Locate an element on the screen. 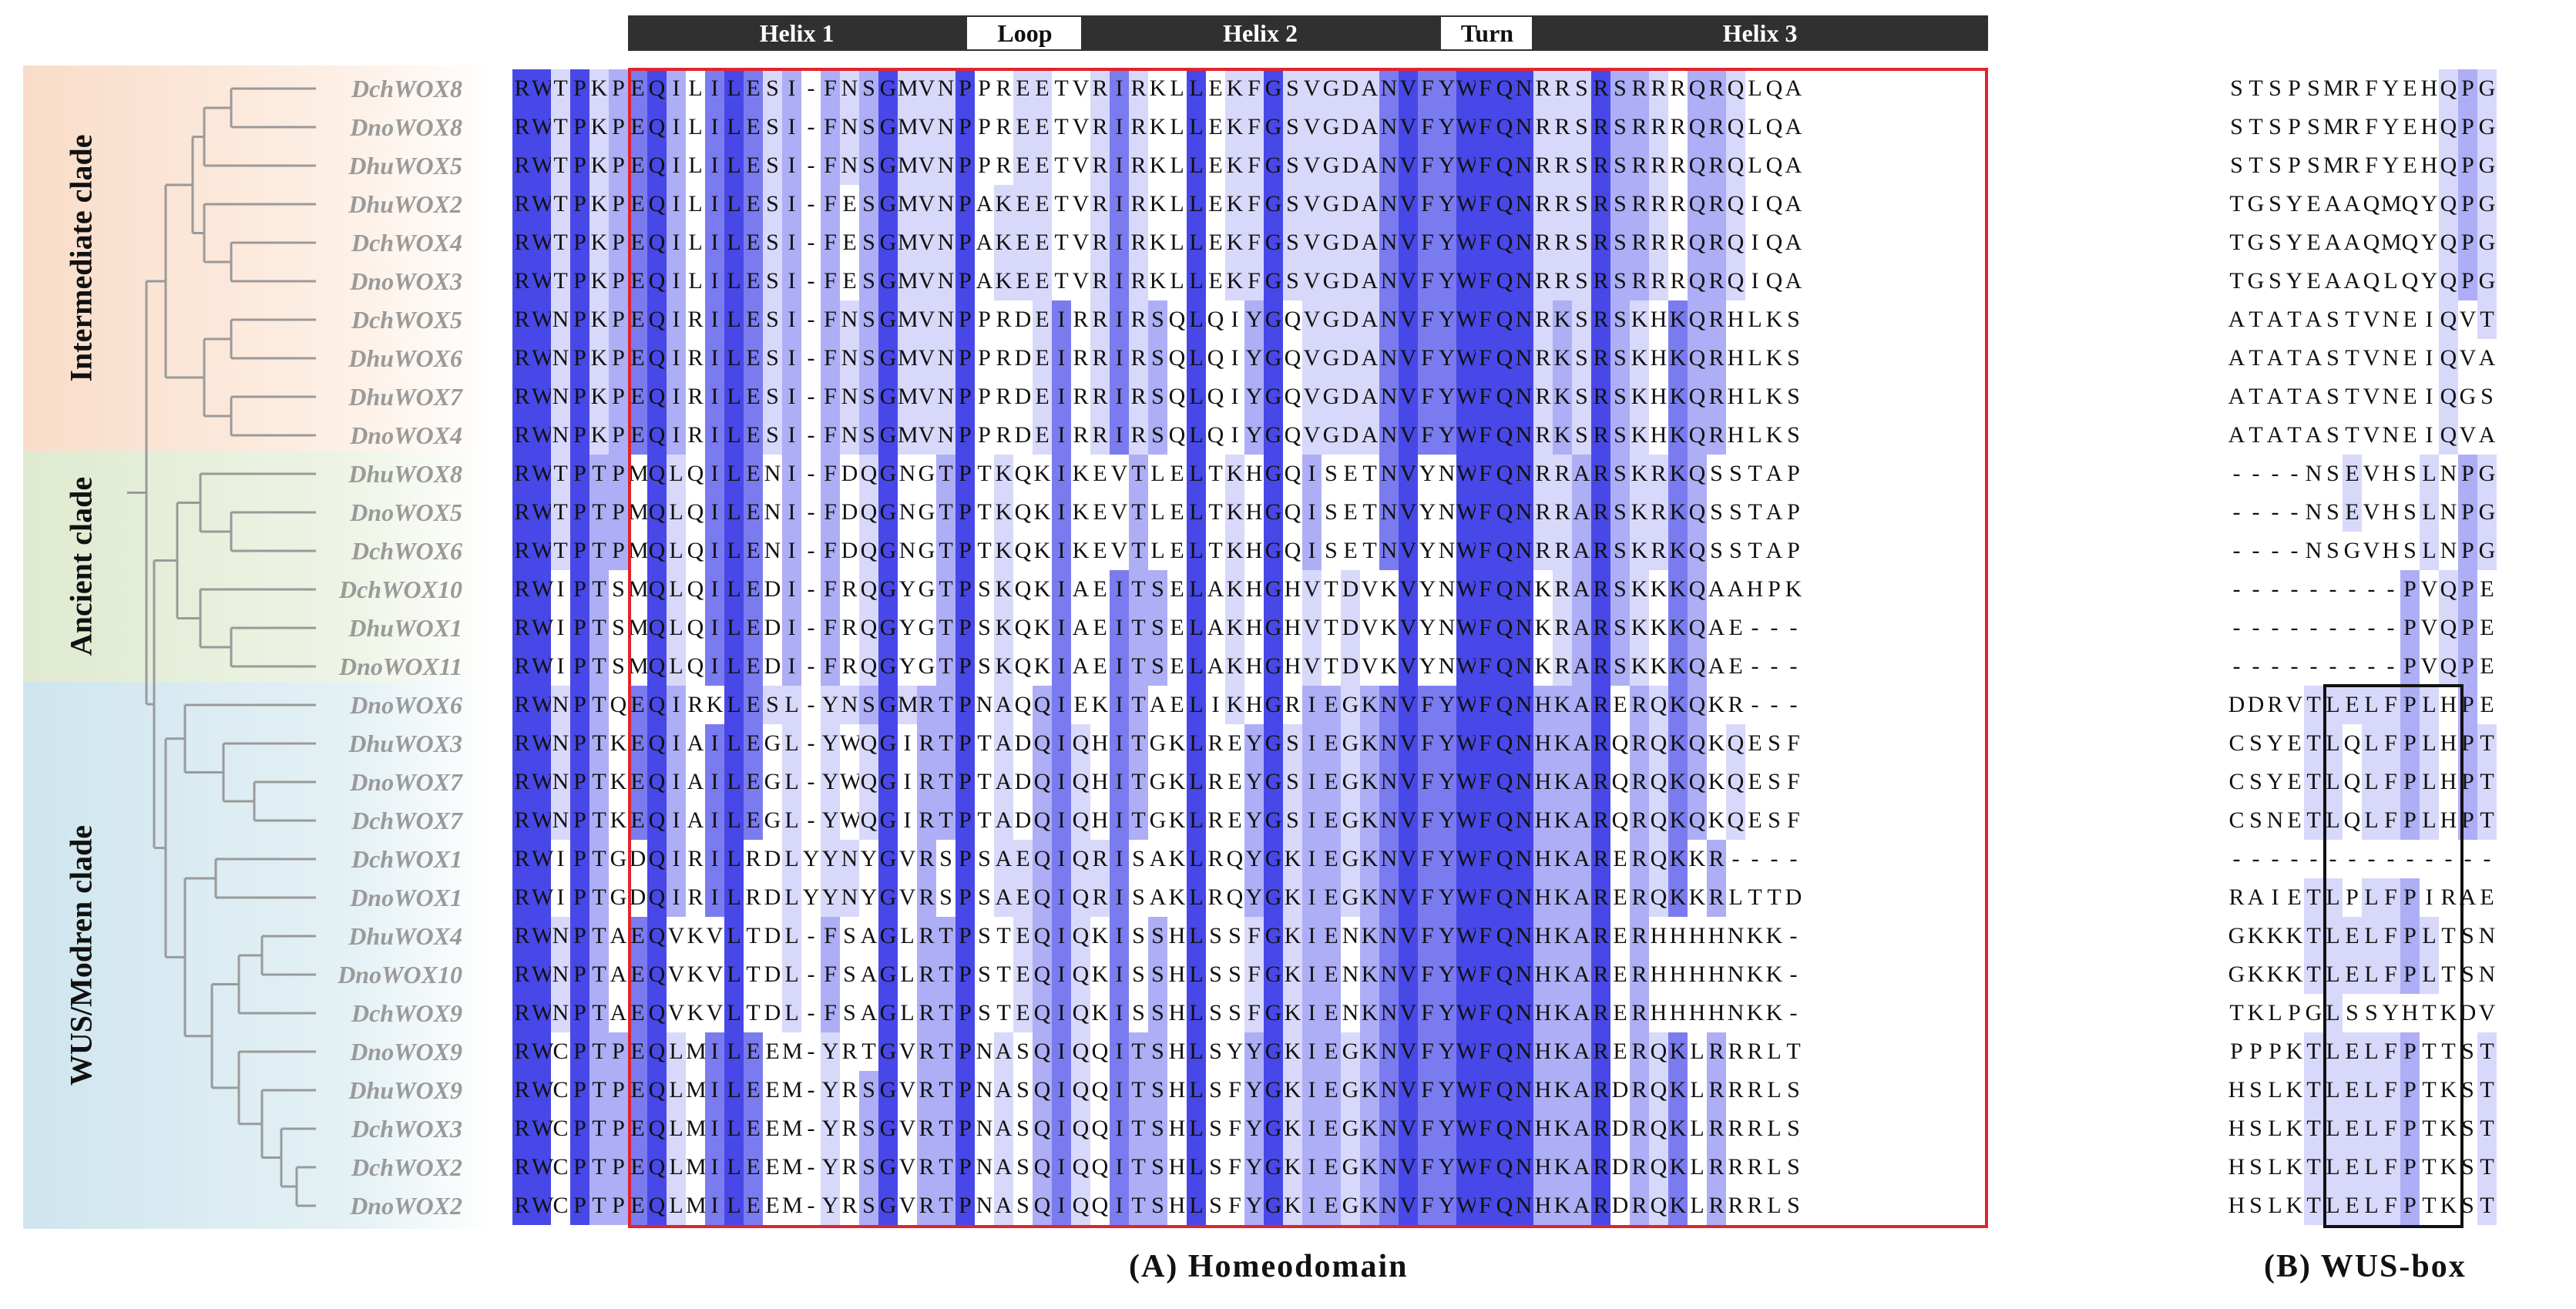 This screenshot has height=1309, width=2576. sequence-name: DchWOX1 is located at coordinates (406, 859).